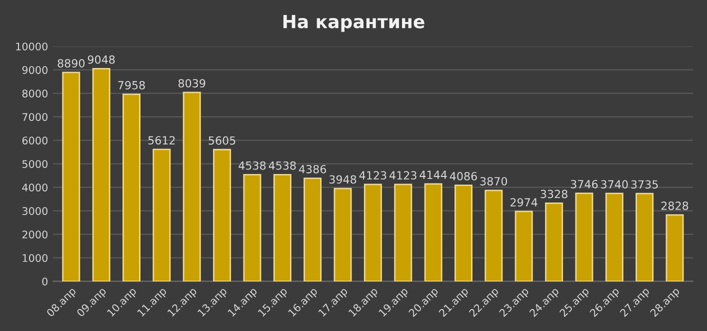 The width and height of the screenshot is (707, 331). What do you see at coordinates (35, 140) in the screenshot?
I see `y-tick-label: 6000` at bounding box center [35, 140].